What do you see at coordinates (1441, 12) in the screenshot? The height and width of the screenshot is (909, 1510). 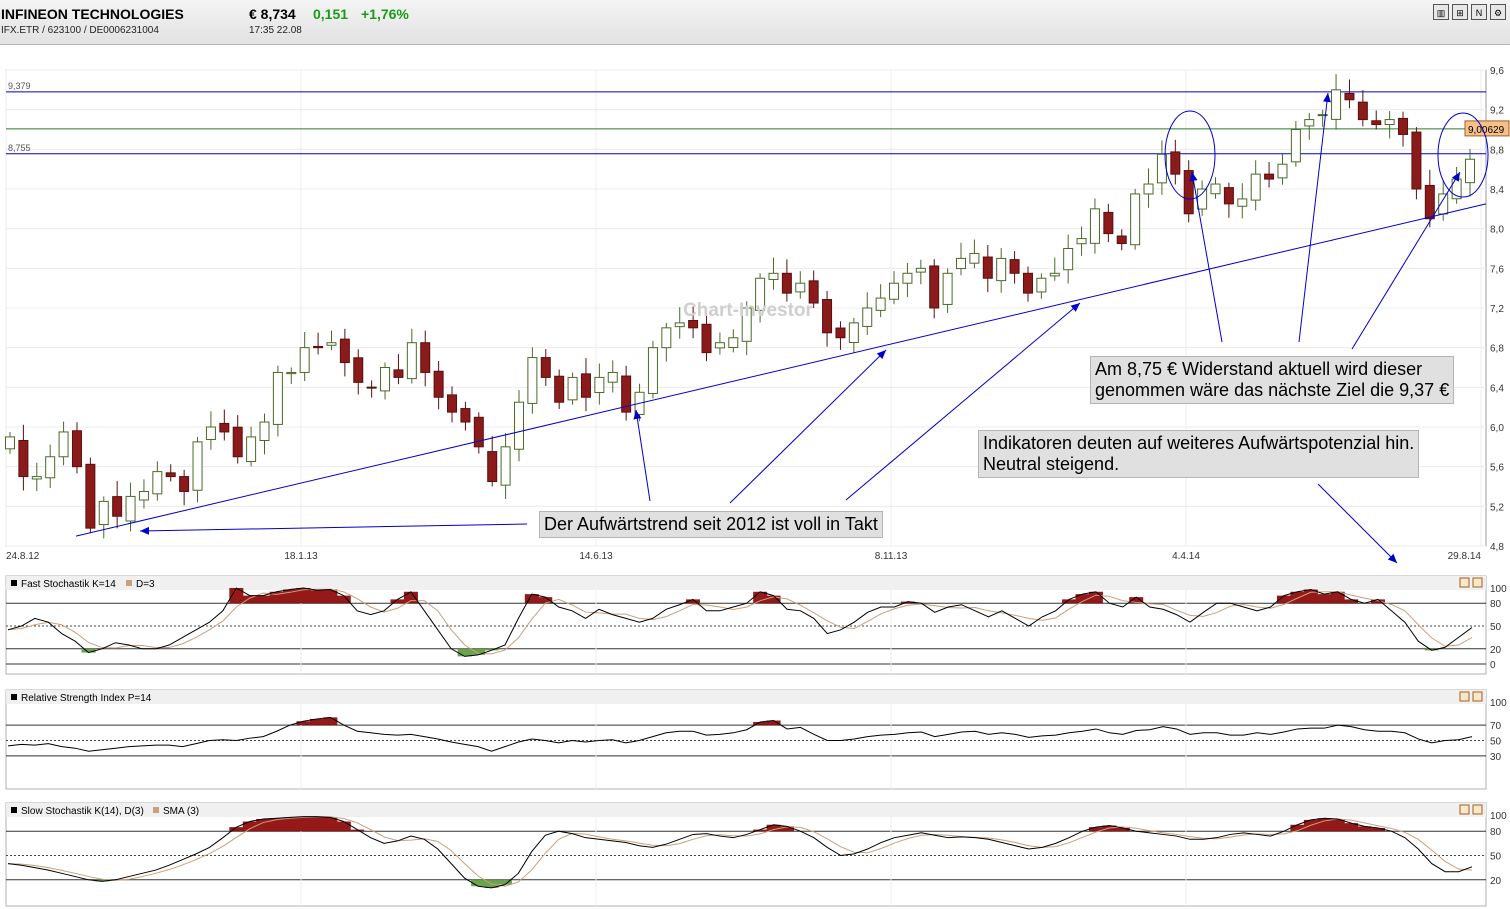 I see `bar-chart-icon: ▥` at bounding box center [1441, 12].